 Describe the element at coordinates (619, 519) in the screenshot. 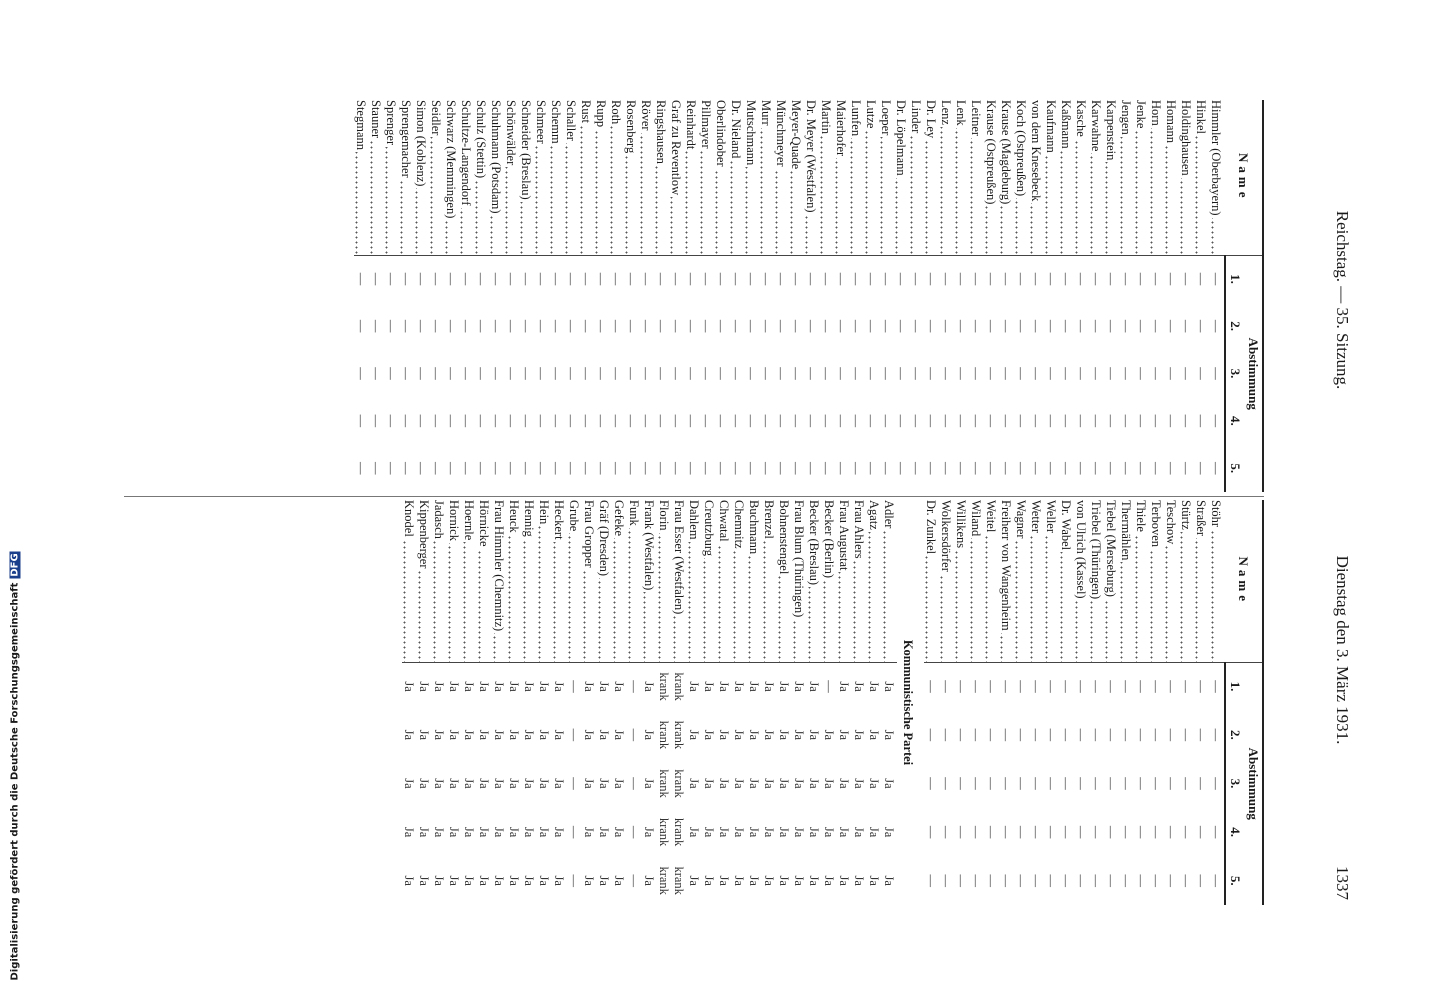

I see `member-name: Gefeke` at that location.